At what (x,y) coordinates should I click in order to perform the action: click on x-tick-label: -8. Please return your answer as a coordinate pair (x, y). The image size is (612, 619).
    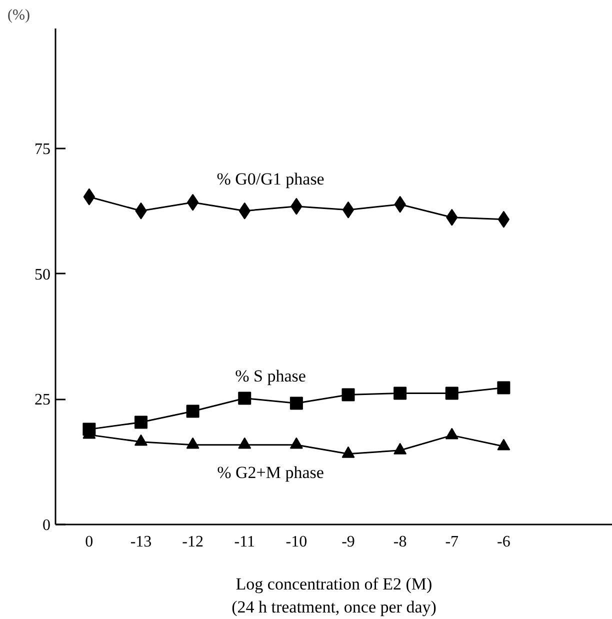
    Looking at the image, I should click on (400, 542).